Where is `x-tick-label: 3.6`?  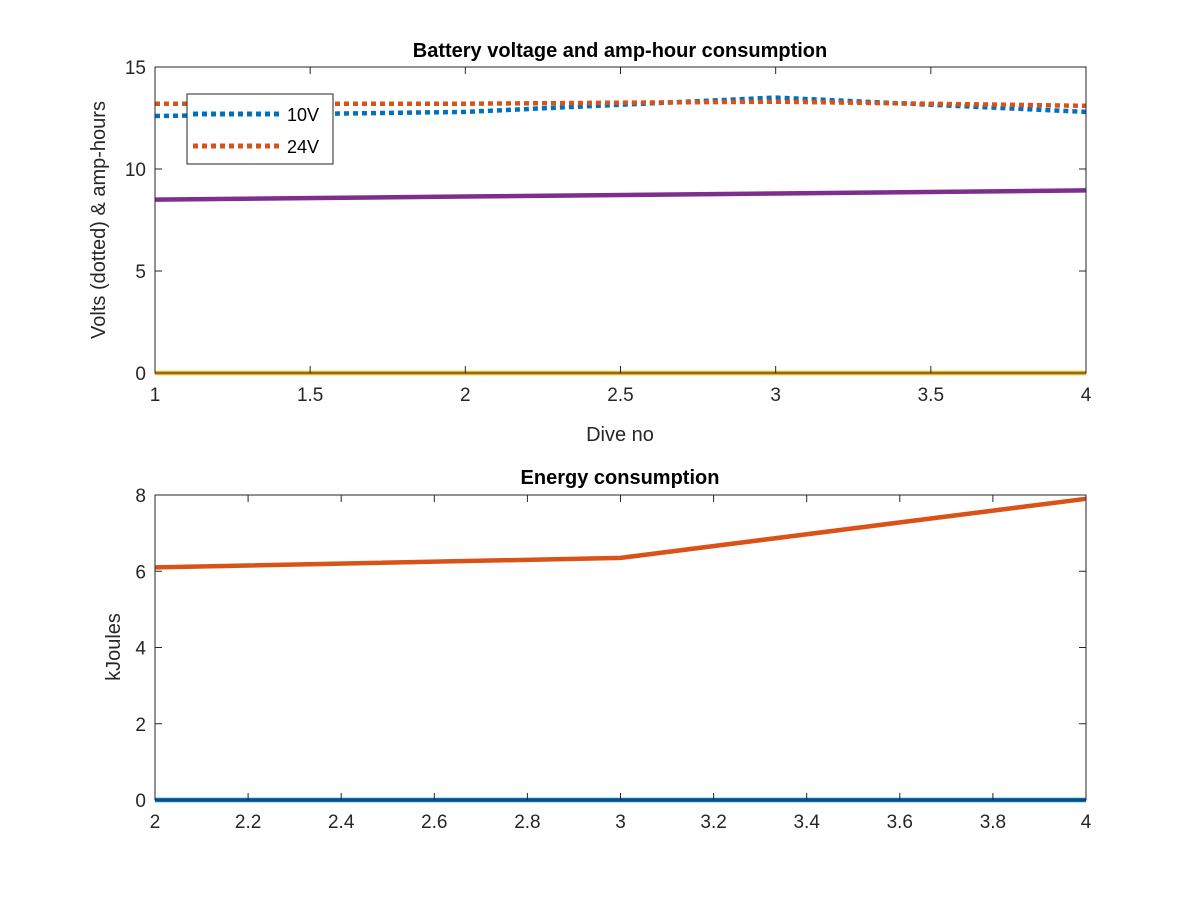 x-tick-label: 3.6 is located at coordinates (900, 822).